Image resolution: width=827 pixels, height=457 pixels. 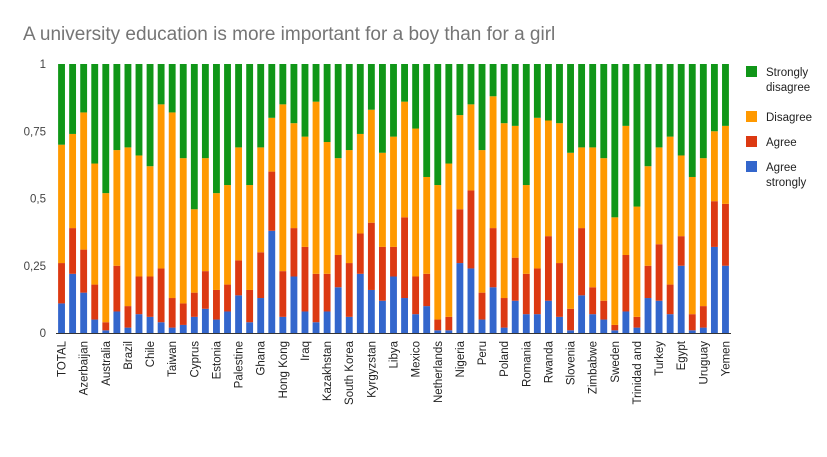 I want to click on y-tick-label: 0,75, so click(x=35, y=132).